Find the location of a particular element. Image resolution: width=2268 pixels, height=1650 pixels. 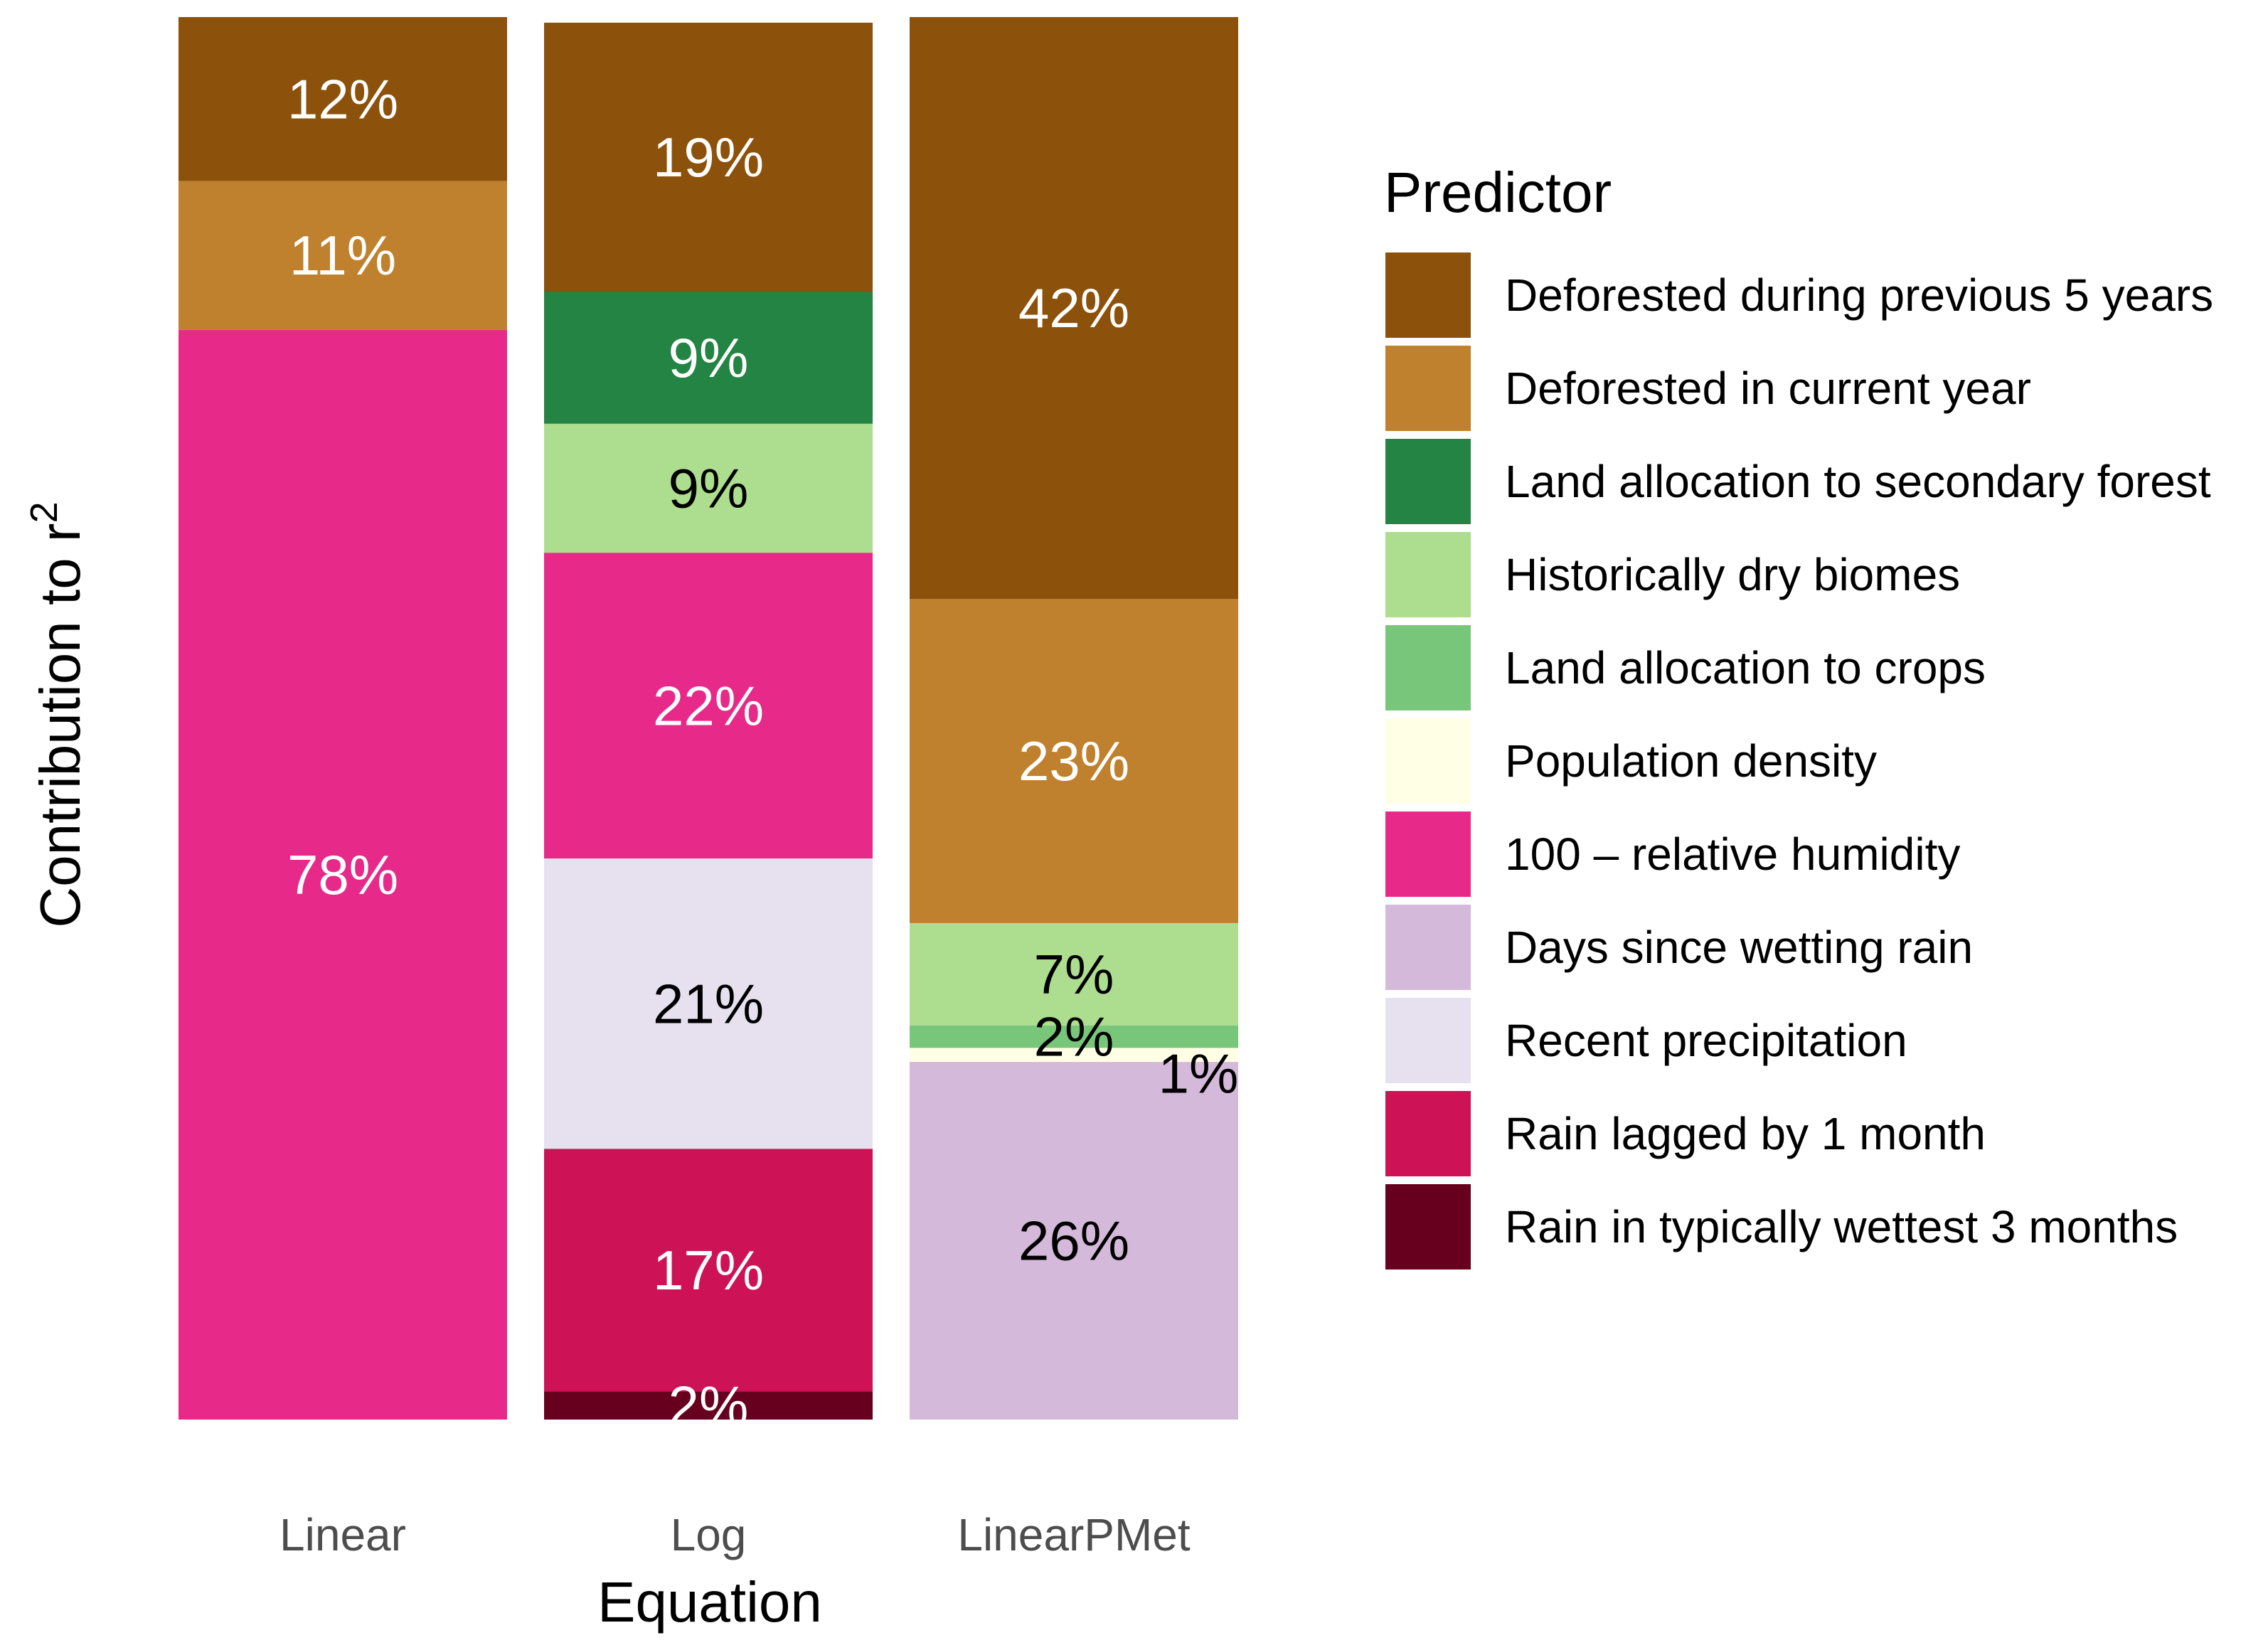

bar-segment-log-100-relative-humidity is located at coordinates (708, 706).